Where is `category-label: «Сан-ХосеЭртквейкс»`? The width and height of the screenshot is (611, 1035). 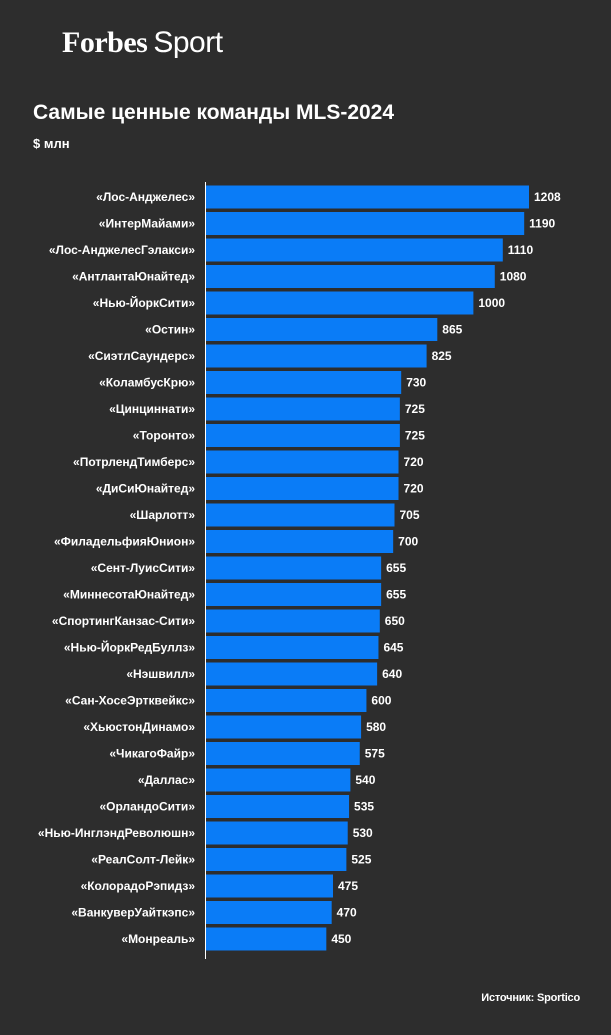 category-label: «Сан-ХосеЭртквейкс» is located at coordinates (130, 701).